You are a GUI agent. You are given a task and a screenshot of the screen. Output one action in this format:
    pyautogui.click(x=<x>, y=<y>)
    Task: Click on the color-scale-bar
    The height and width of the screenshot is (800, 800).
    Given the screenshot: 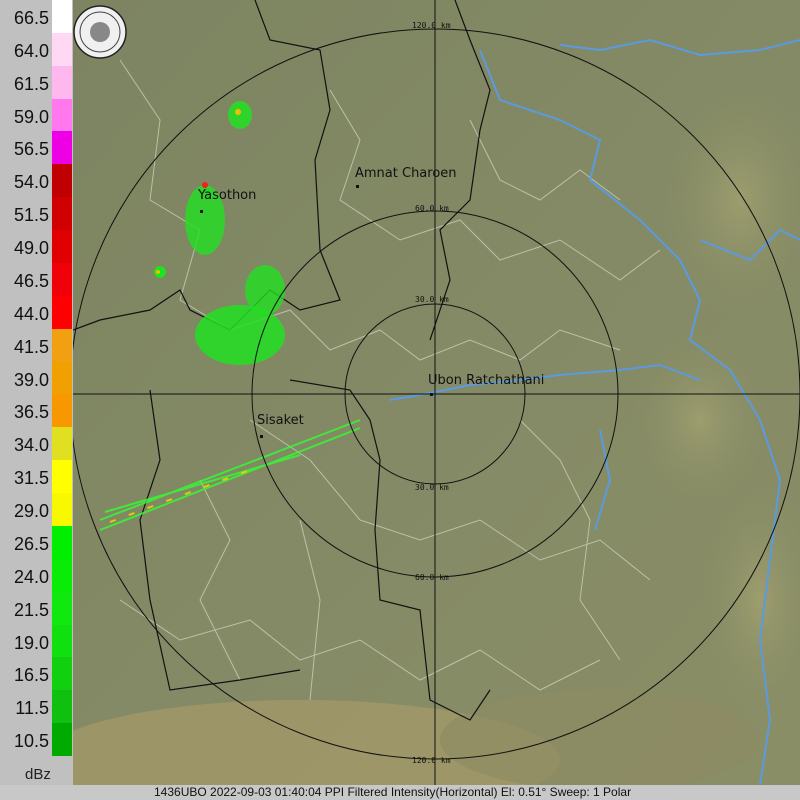 What is the action you would take?
    pyautogui.click(x=62, y=378)
    